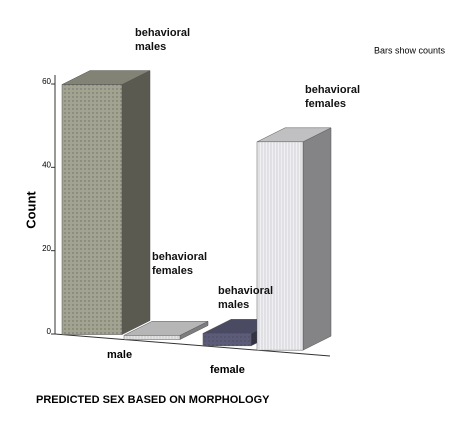 Image resolution: width=474 pixels, height=424 pixels. Describe the element at coordinates (227, 370) in the screenshot. I see `x-tick-label: female` at that location.